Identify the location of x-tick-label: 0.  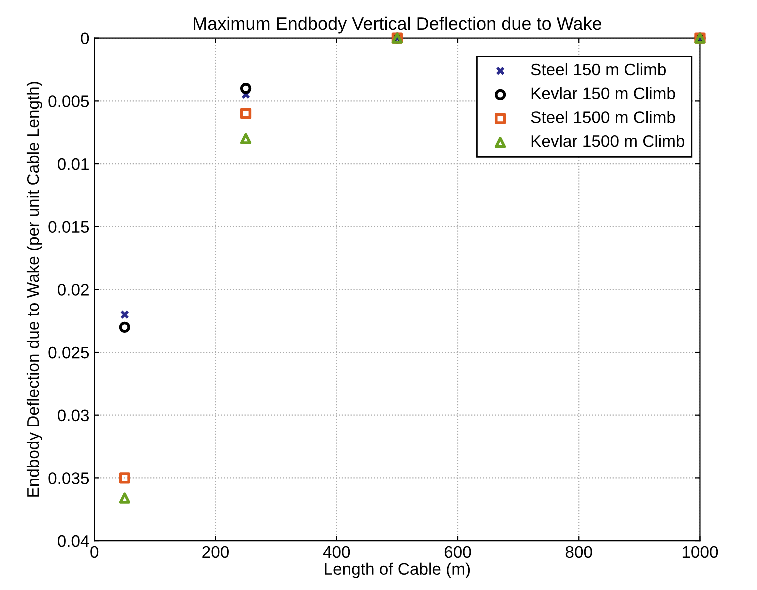
(94, 552).